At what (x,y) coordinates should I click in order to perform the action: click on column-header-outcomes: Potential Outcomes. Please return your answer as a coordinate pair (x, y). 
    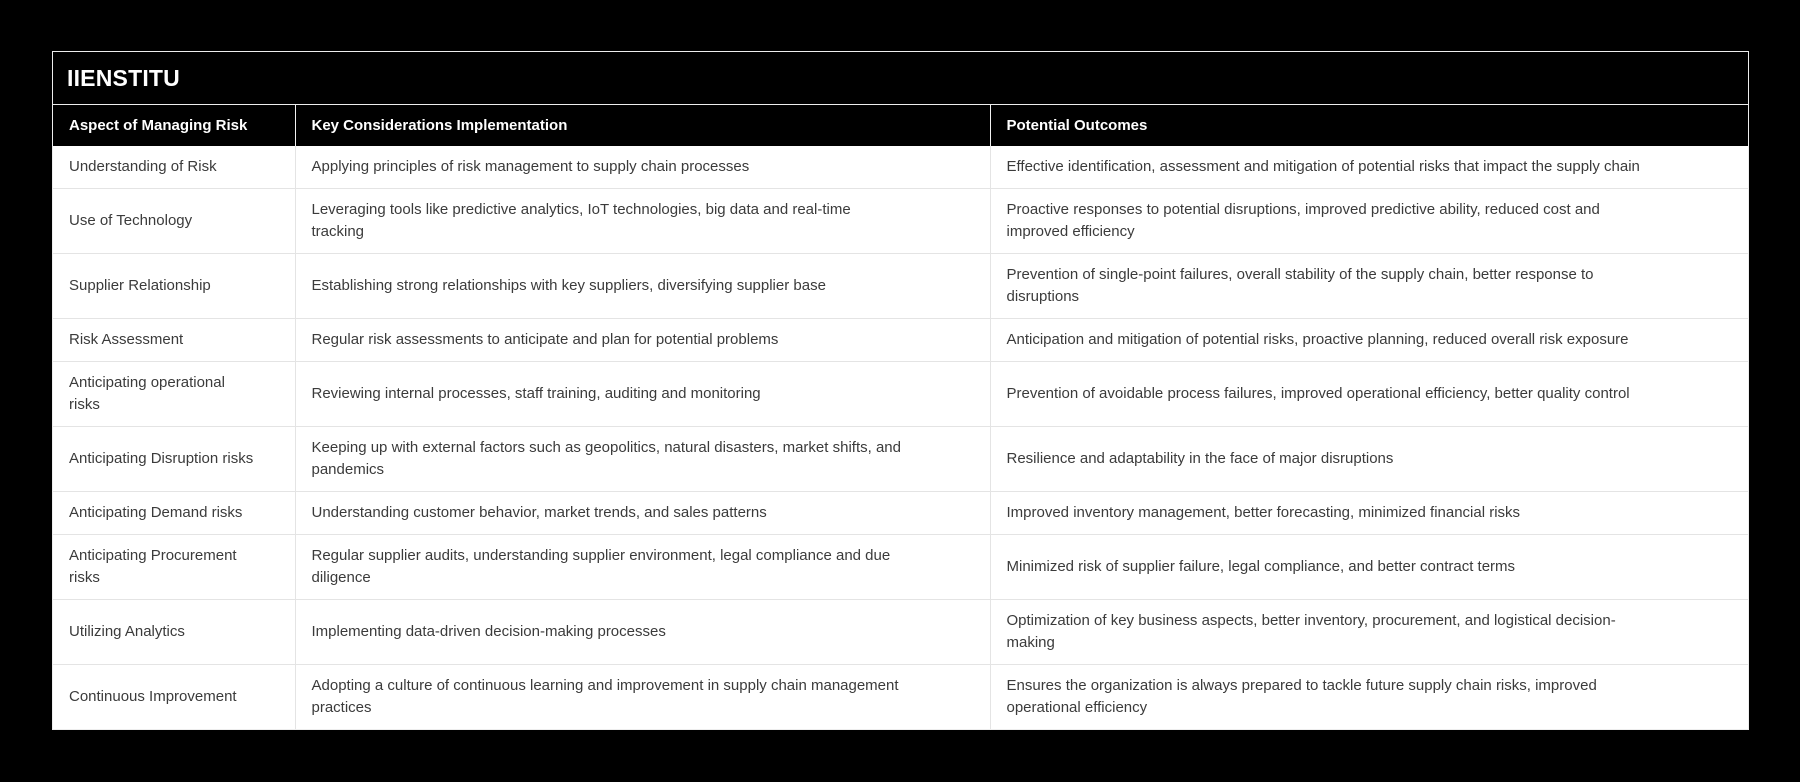
    Looking at the image, I should click on (1368, 125).